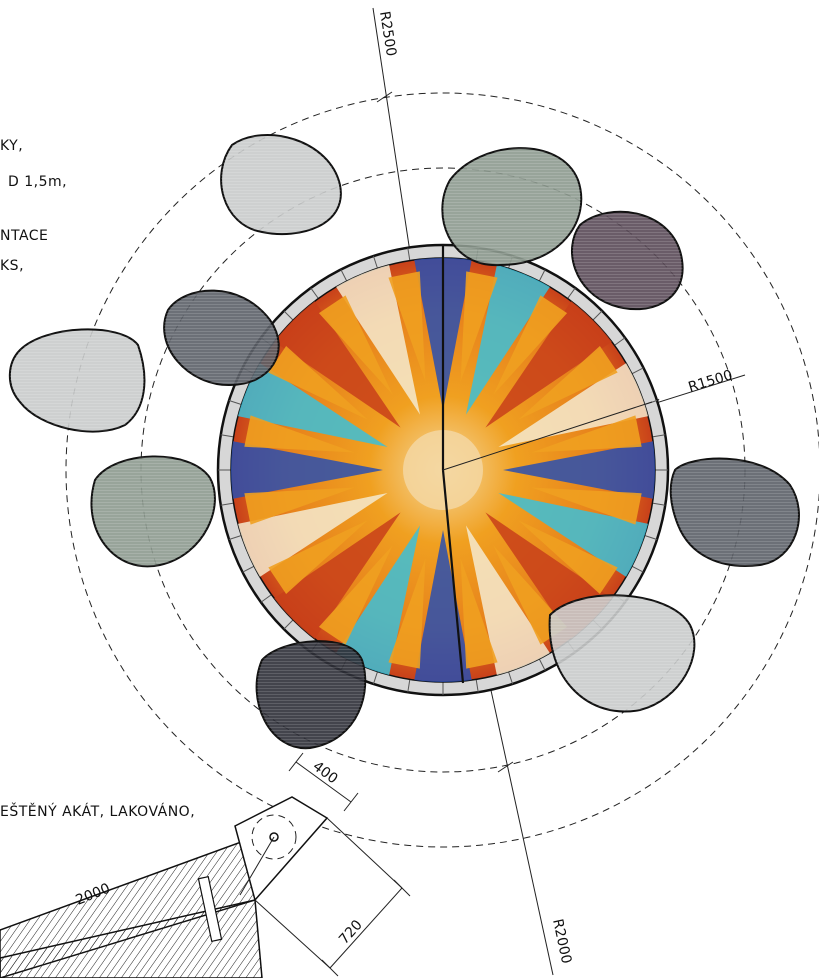  Describe the element at coordinates (97, 811) in the screenshot. I see `bottom-note: EŠTĚNÝ AKÁT, LAKOVÁNO,` at that location.